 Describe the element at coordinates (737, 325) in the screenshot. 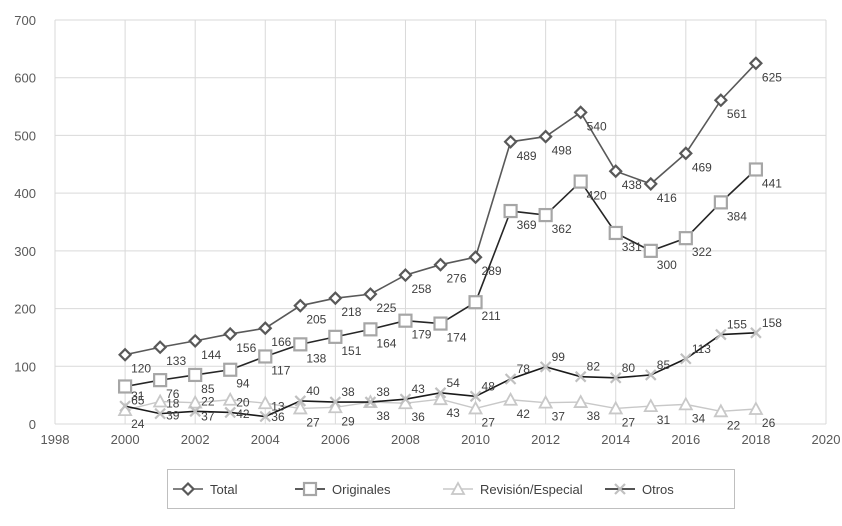

I see `data-label: 155` at that location.